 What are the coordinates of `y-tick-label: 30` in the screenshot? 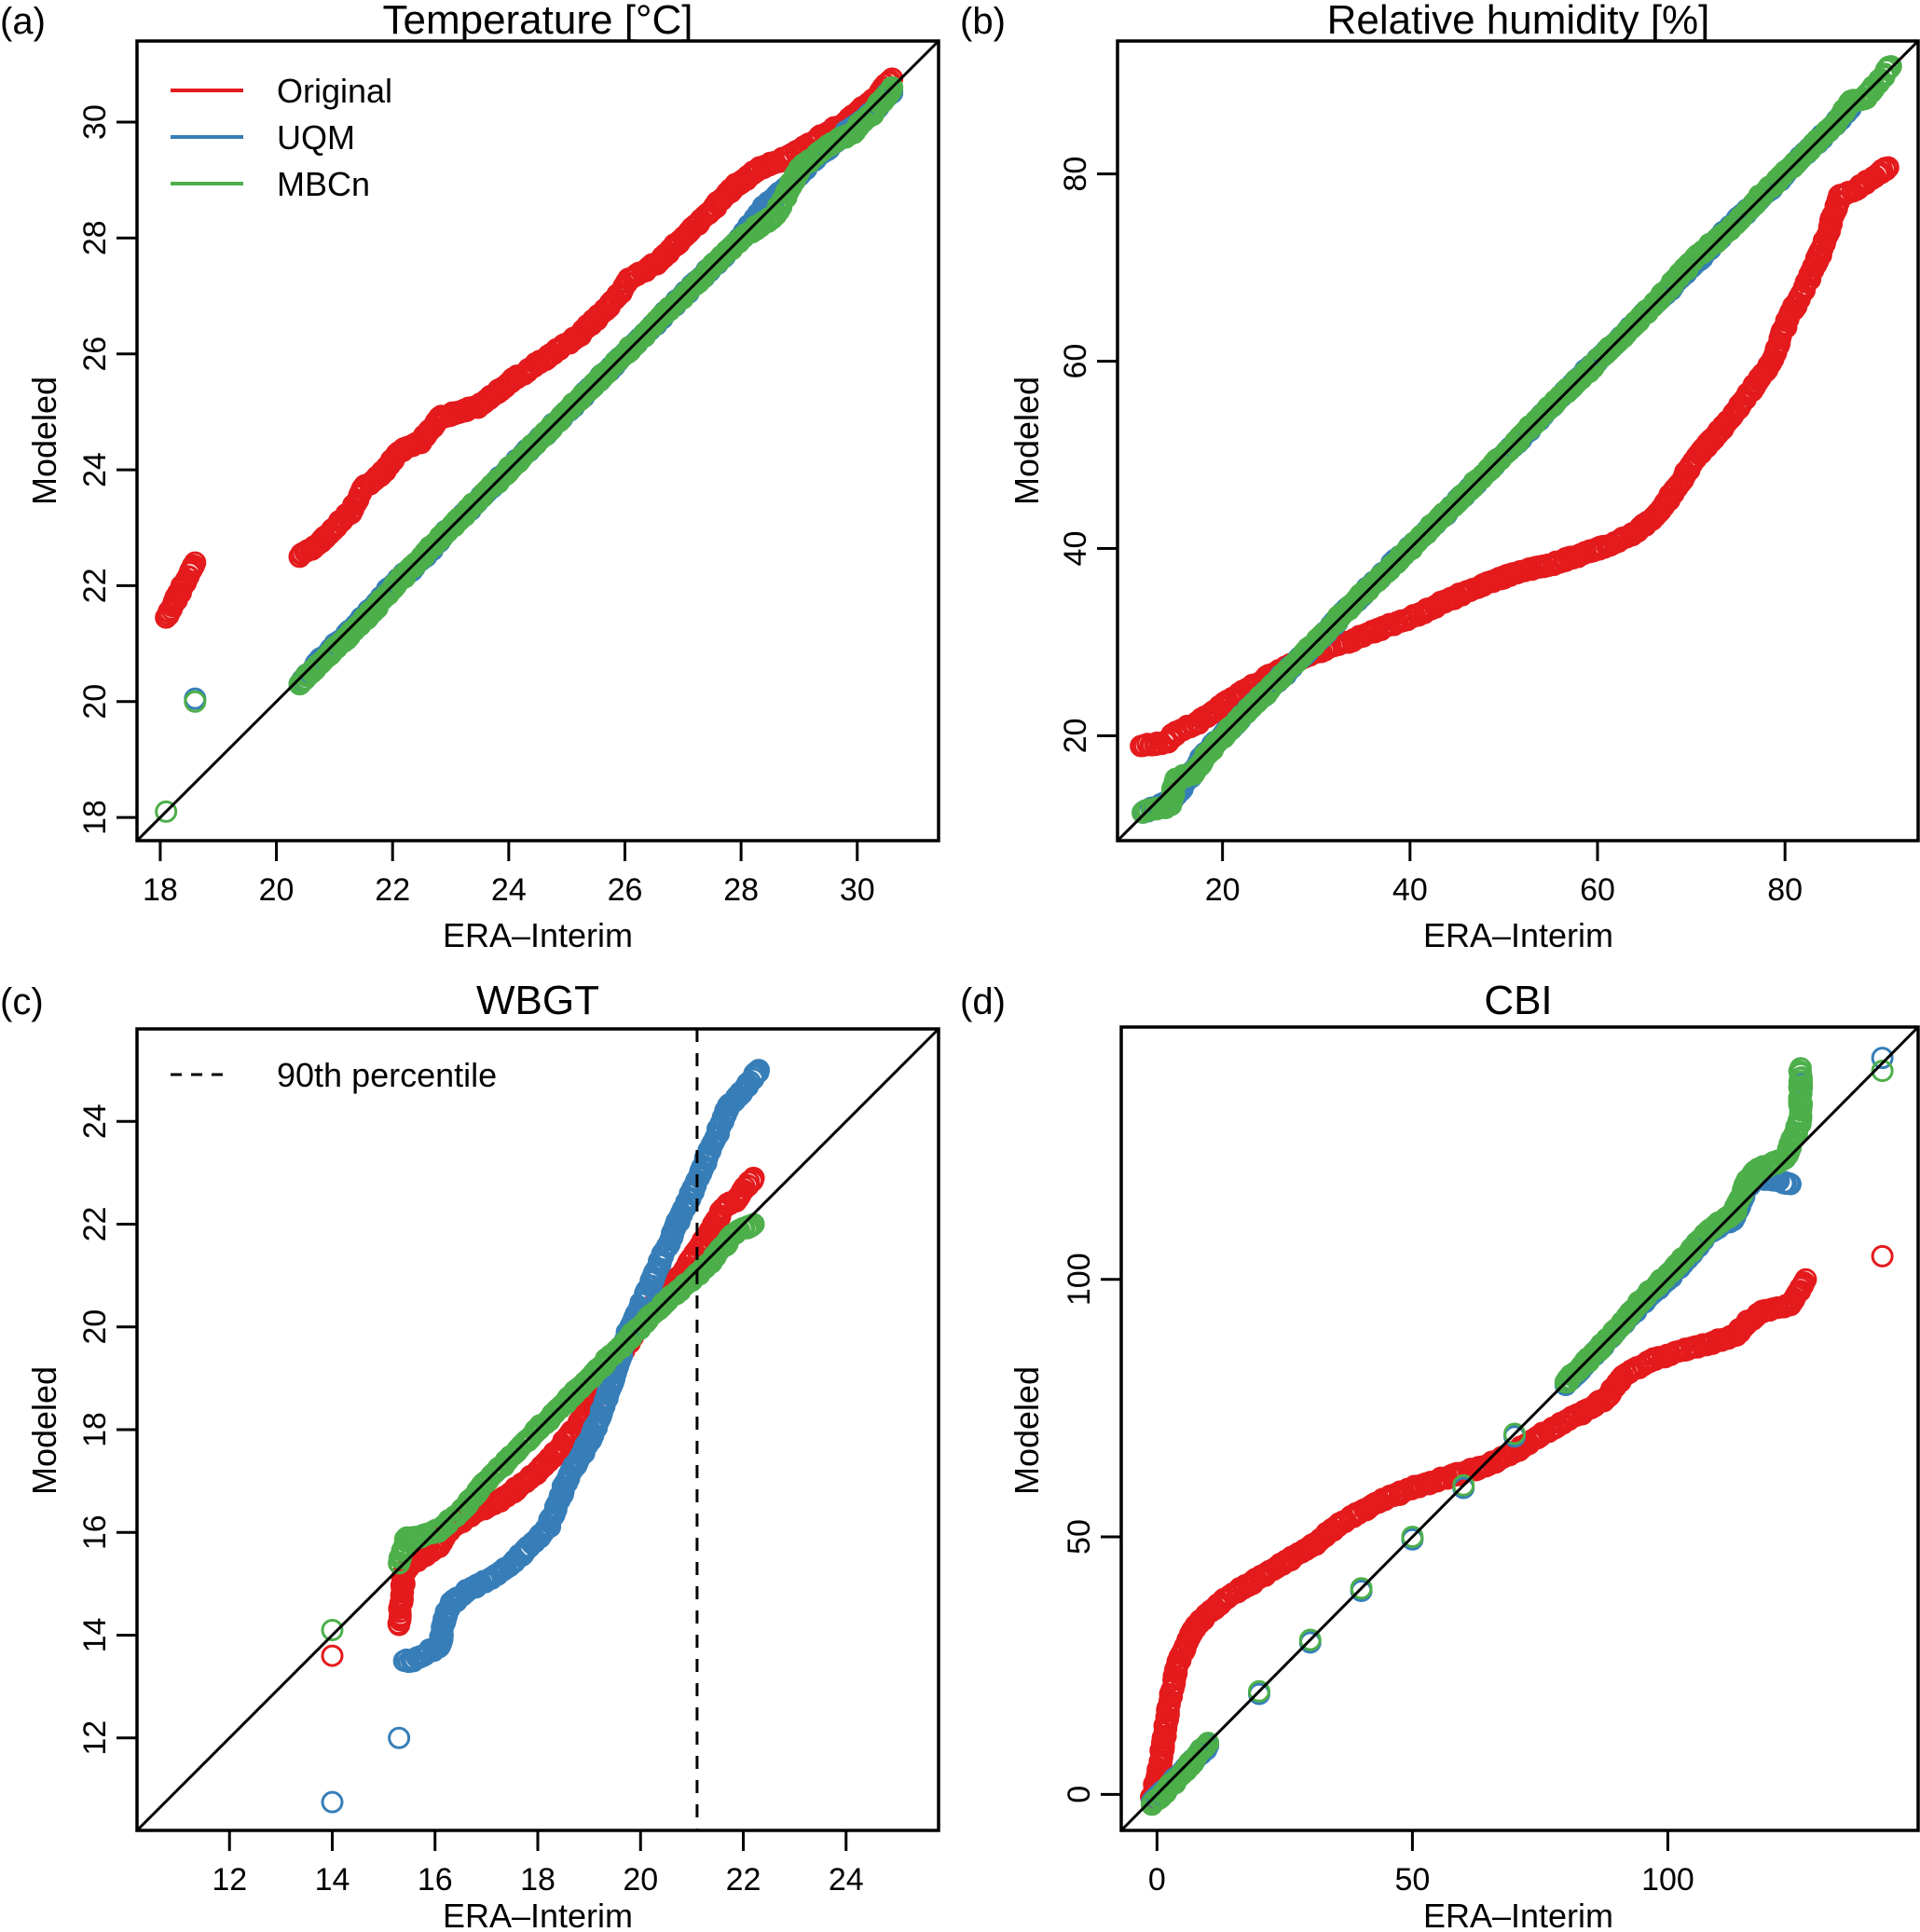 It's located at (95, 122).